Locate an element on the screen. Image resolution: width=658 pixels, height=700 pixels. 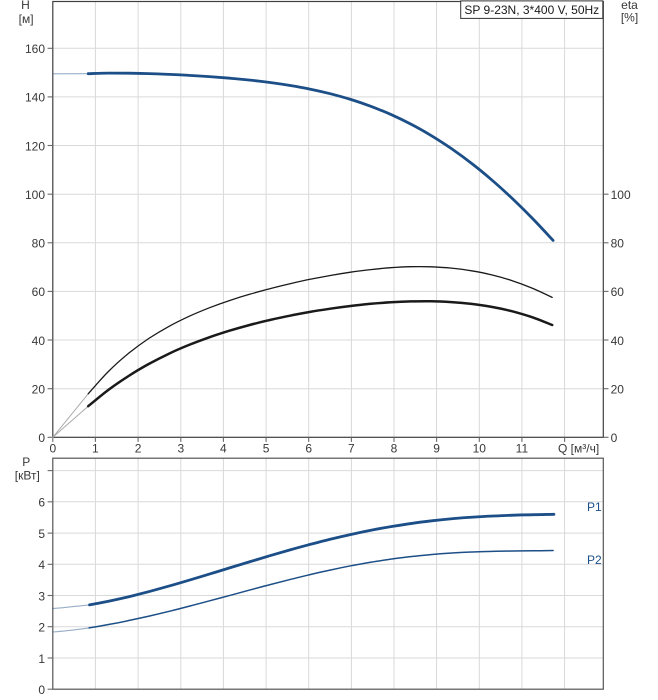
svg-text: Q [м³/ч] is located at coordinates (578, 449).